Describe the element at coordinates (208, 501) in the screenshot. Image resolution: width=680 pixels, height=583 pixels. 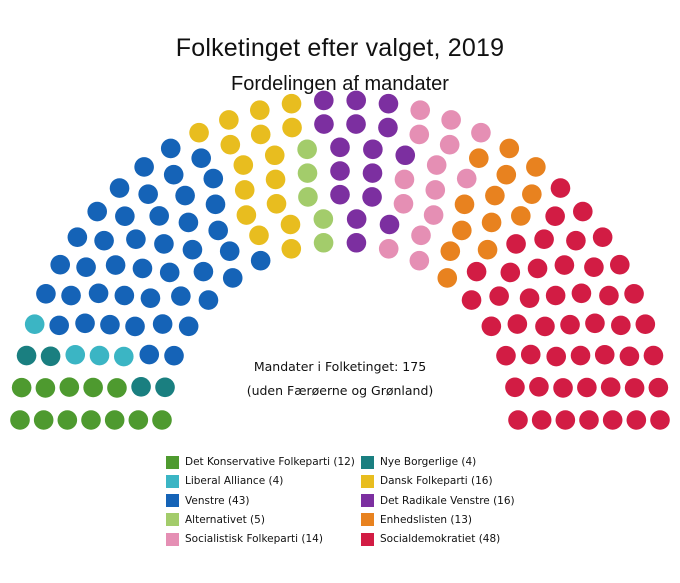
I see `legend-item-venstre: Venstre (43)` at that location.